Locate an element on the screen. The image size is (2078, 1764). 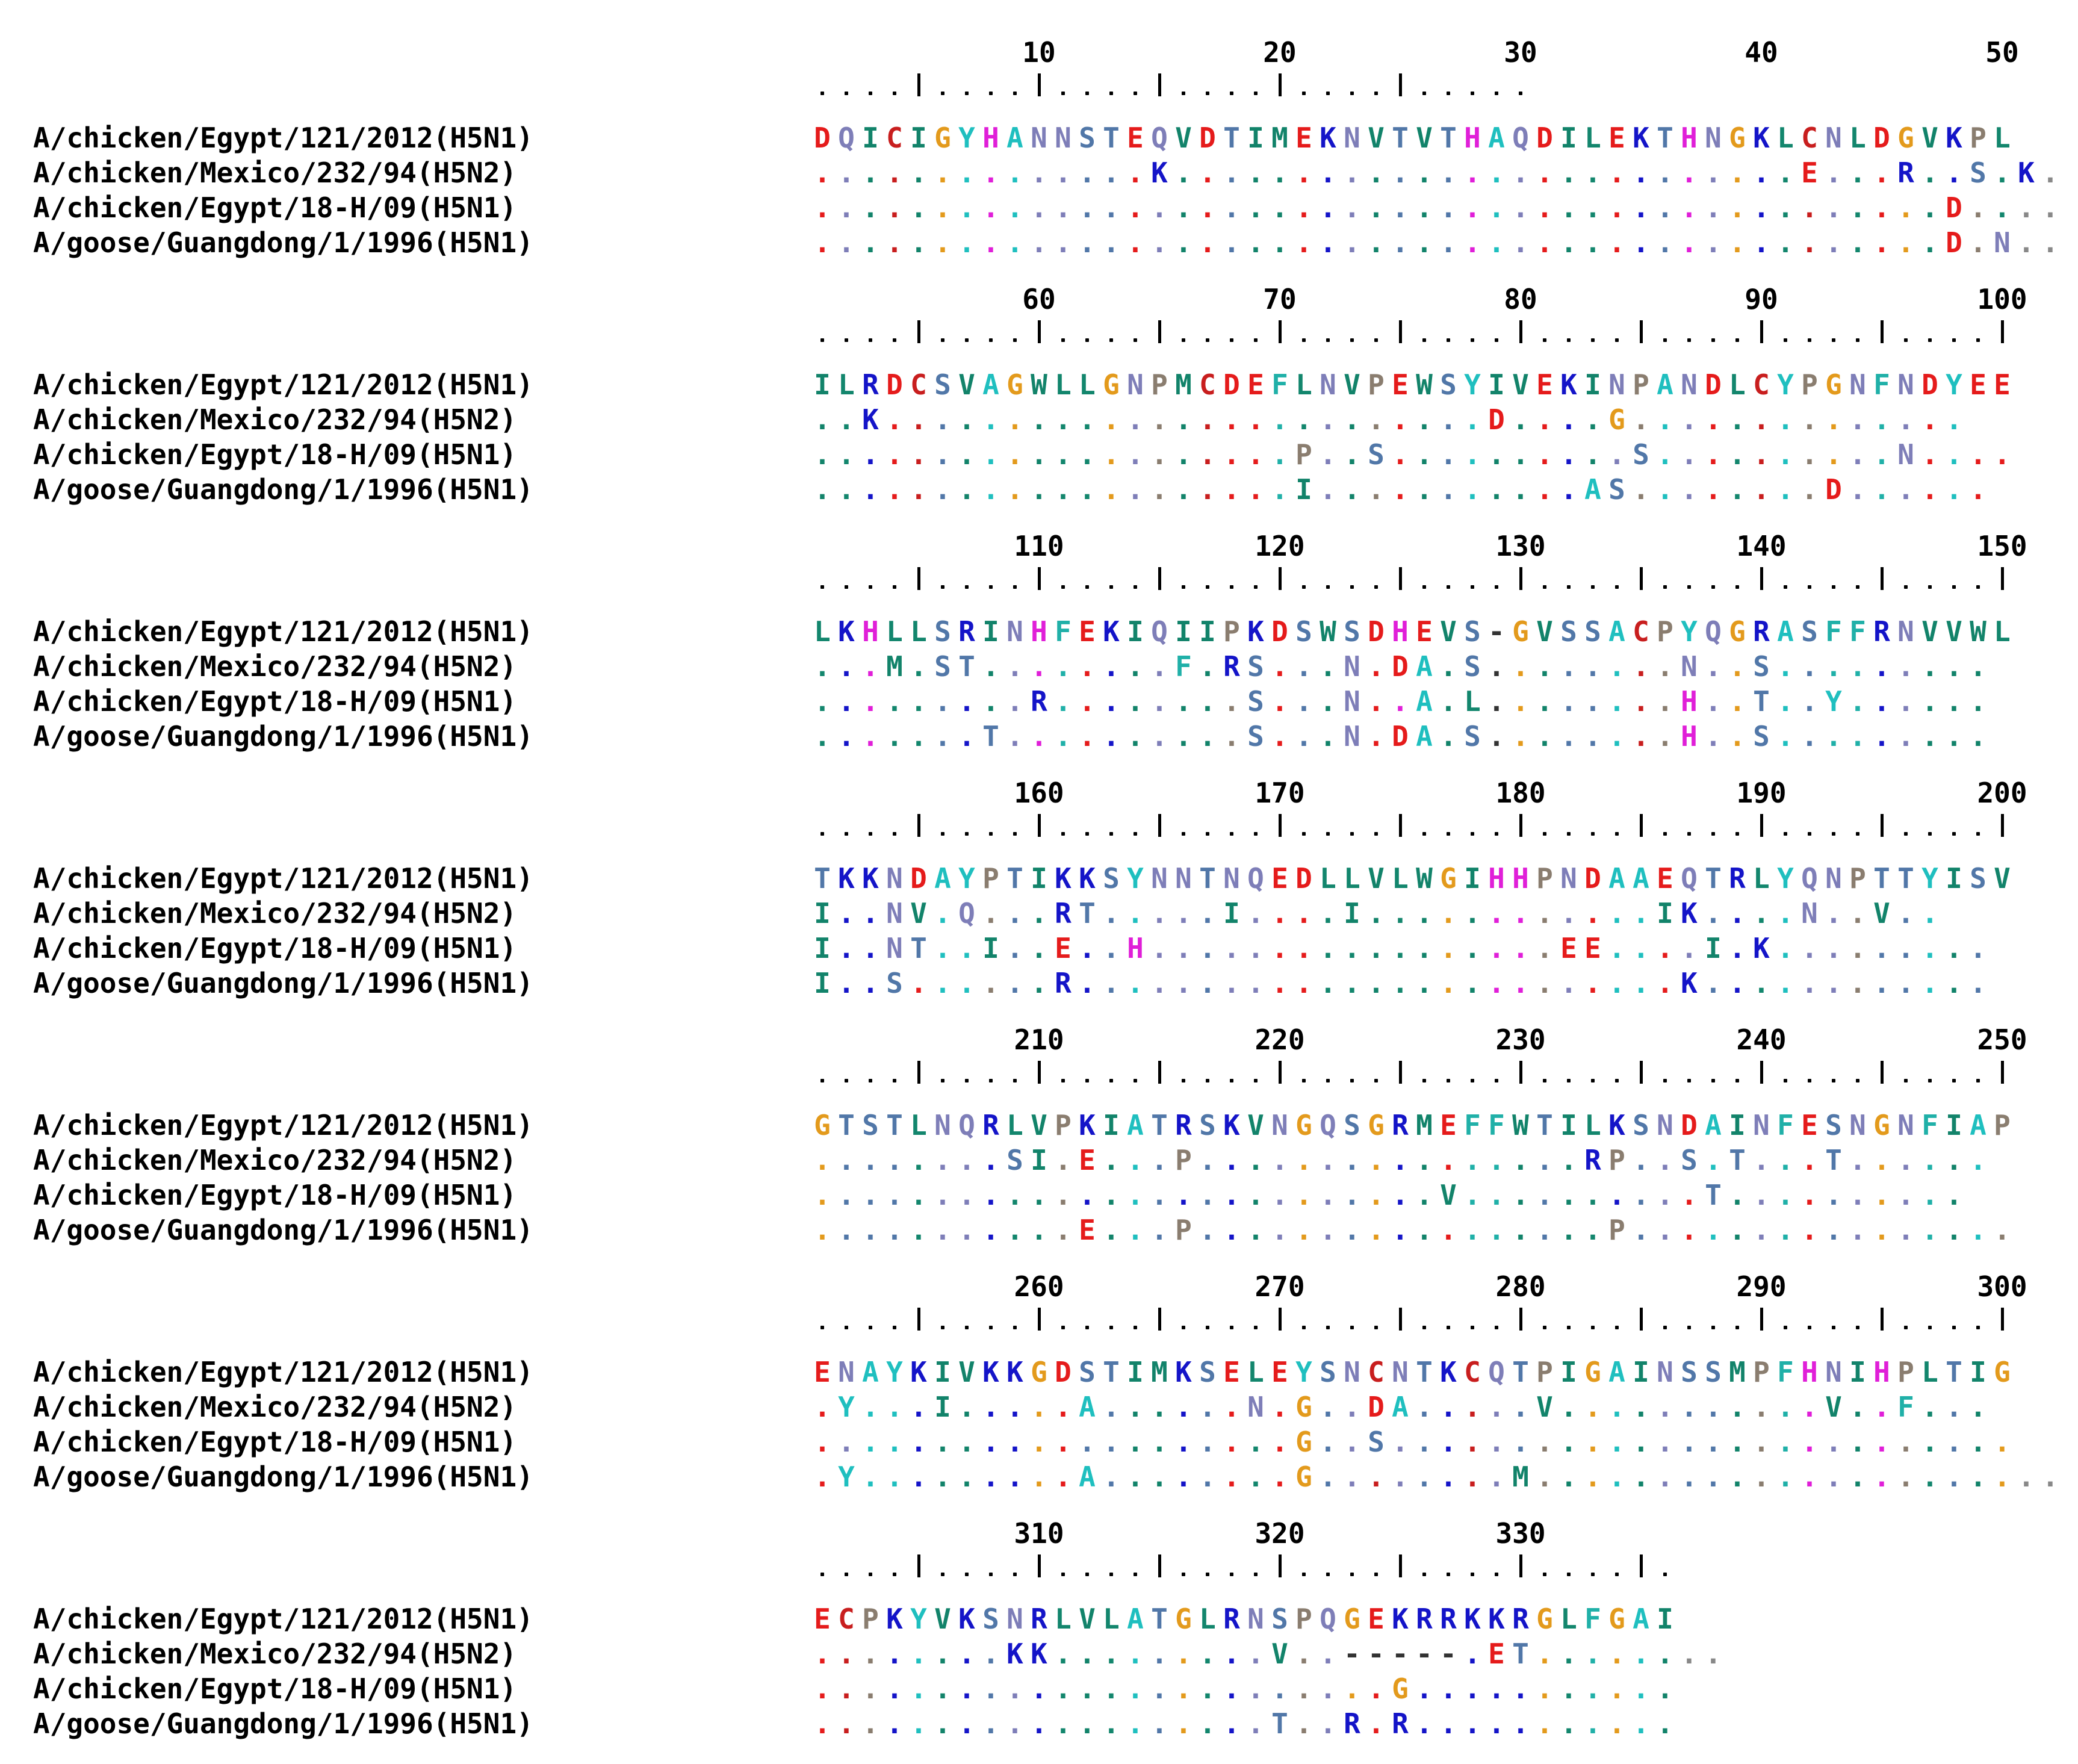
sequence-name: A/goose/Guangdong/1/1996(H5N1) is located at coordinates (283, 489).